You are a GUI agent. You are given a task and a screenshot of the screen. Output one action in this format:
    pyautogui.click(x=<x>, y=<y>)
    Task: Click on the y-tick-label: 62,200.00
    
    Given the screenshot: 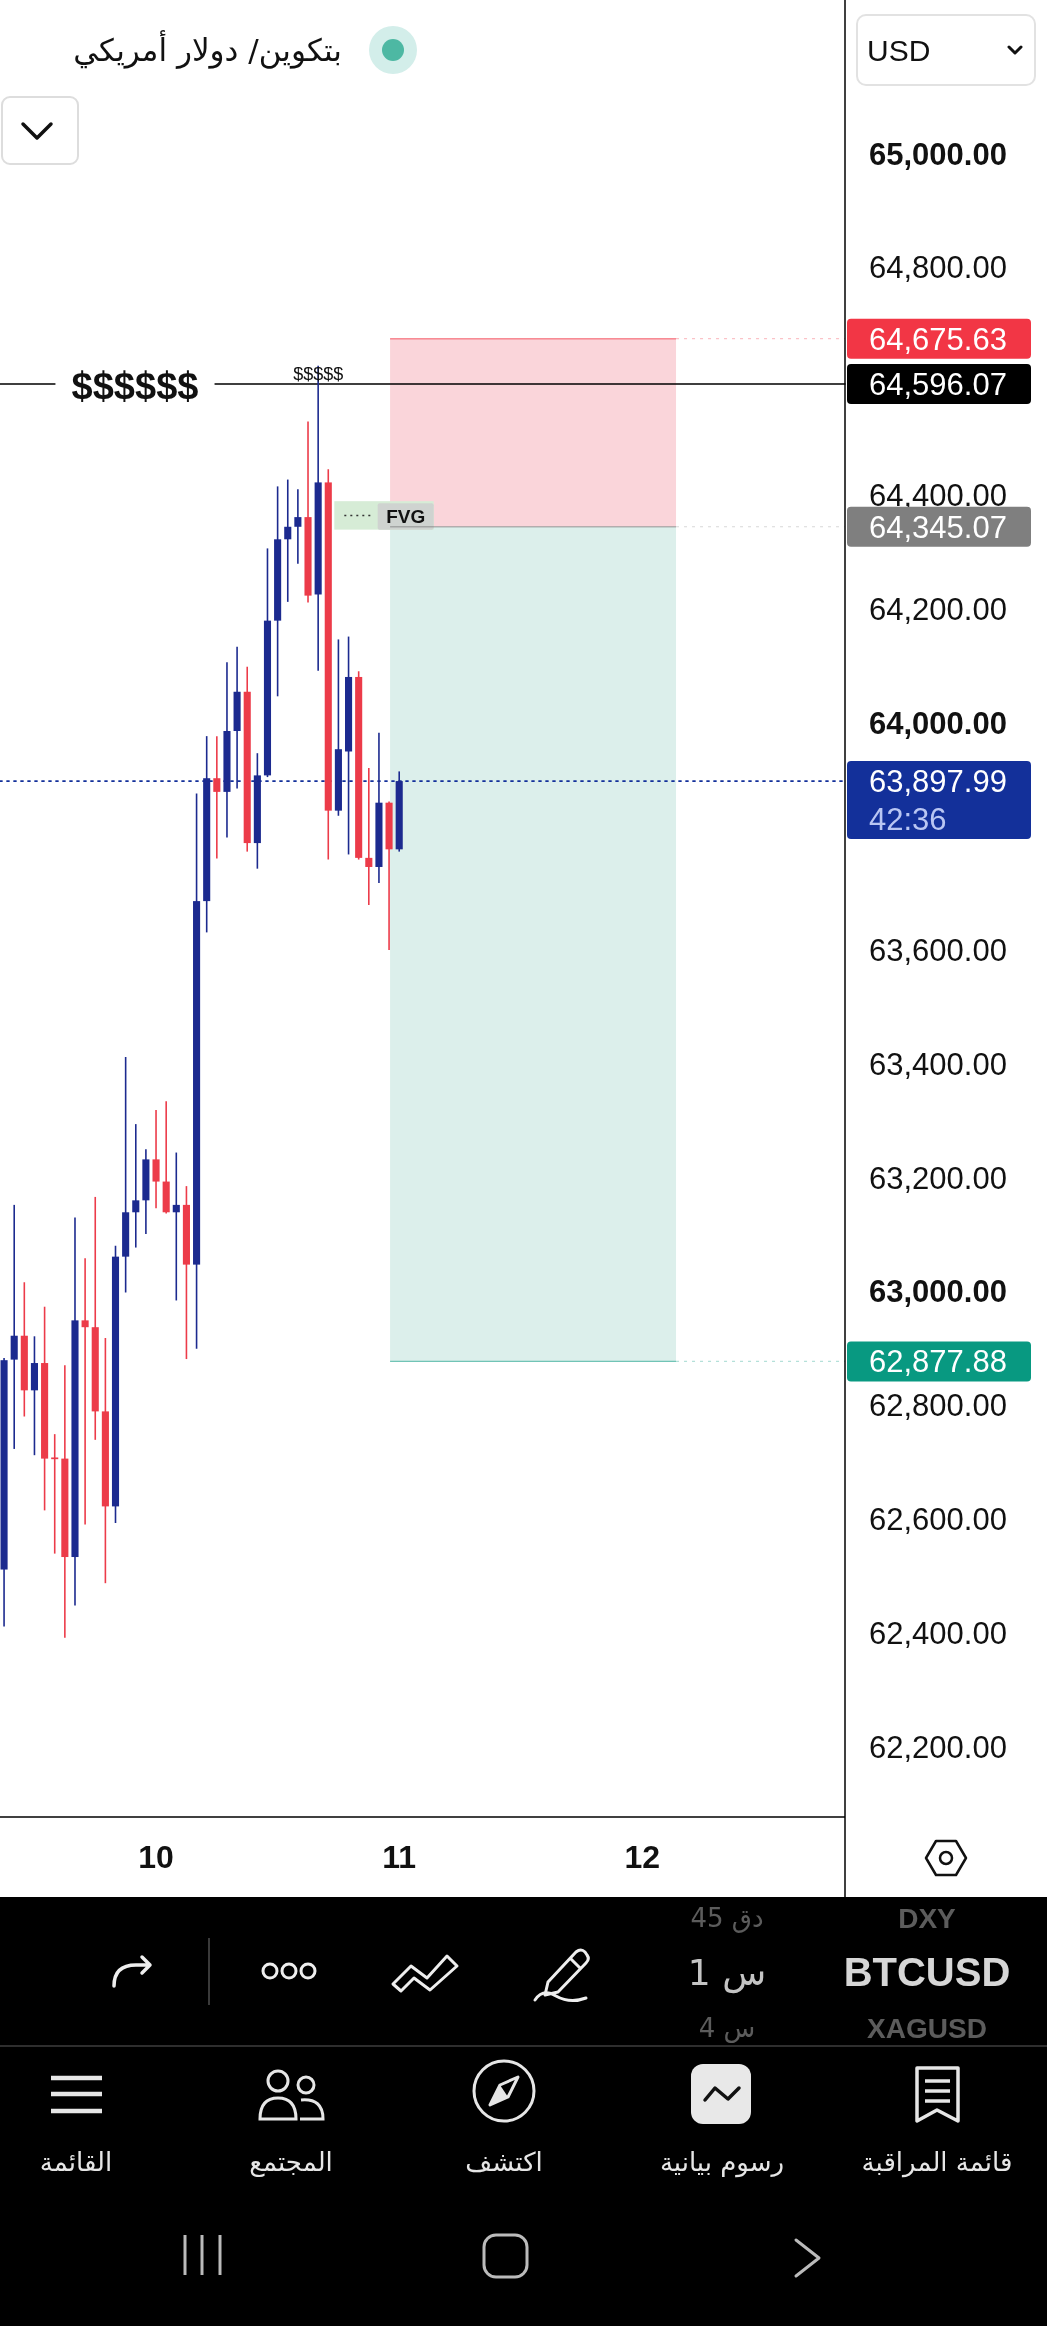 What is the action you would take?
    pyautogui.click(x=938, y=1747)
    